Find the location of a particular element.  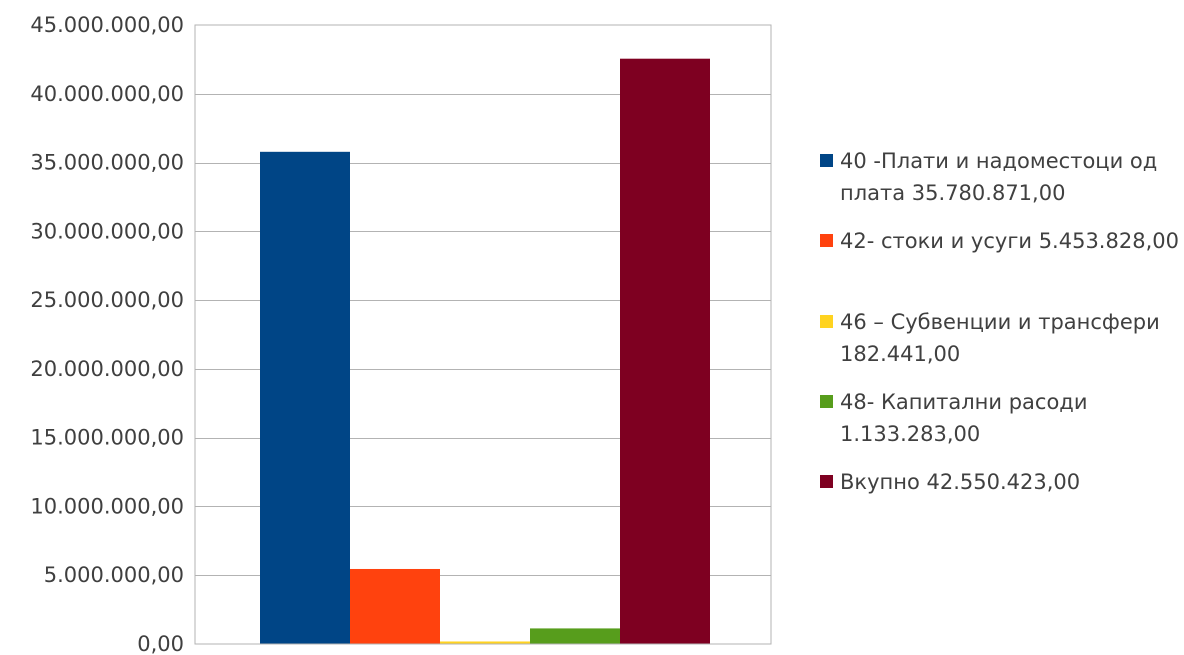

y-tick-label: 10.000.000,00 is located at coordinates (107, 506).